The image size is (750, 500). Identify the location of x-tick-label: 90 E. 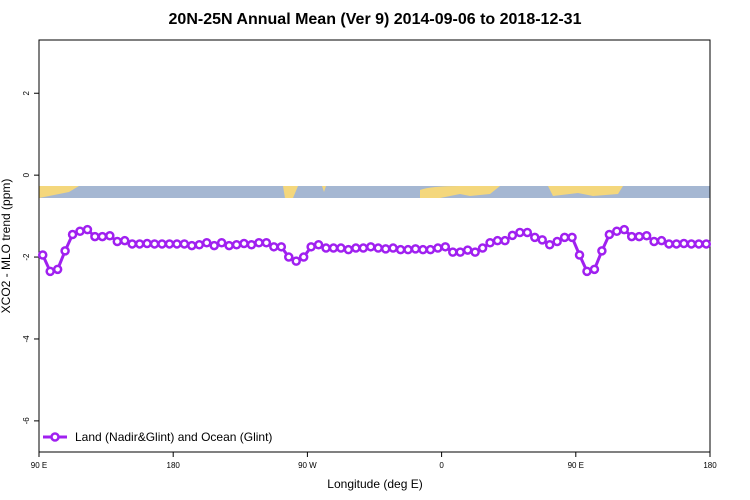
(39, 465).